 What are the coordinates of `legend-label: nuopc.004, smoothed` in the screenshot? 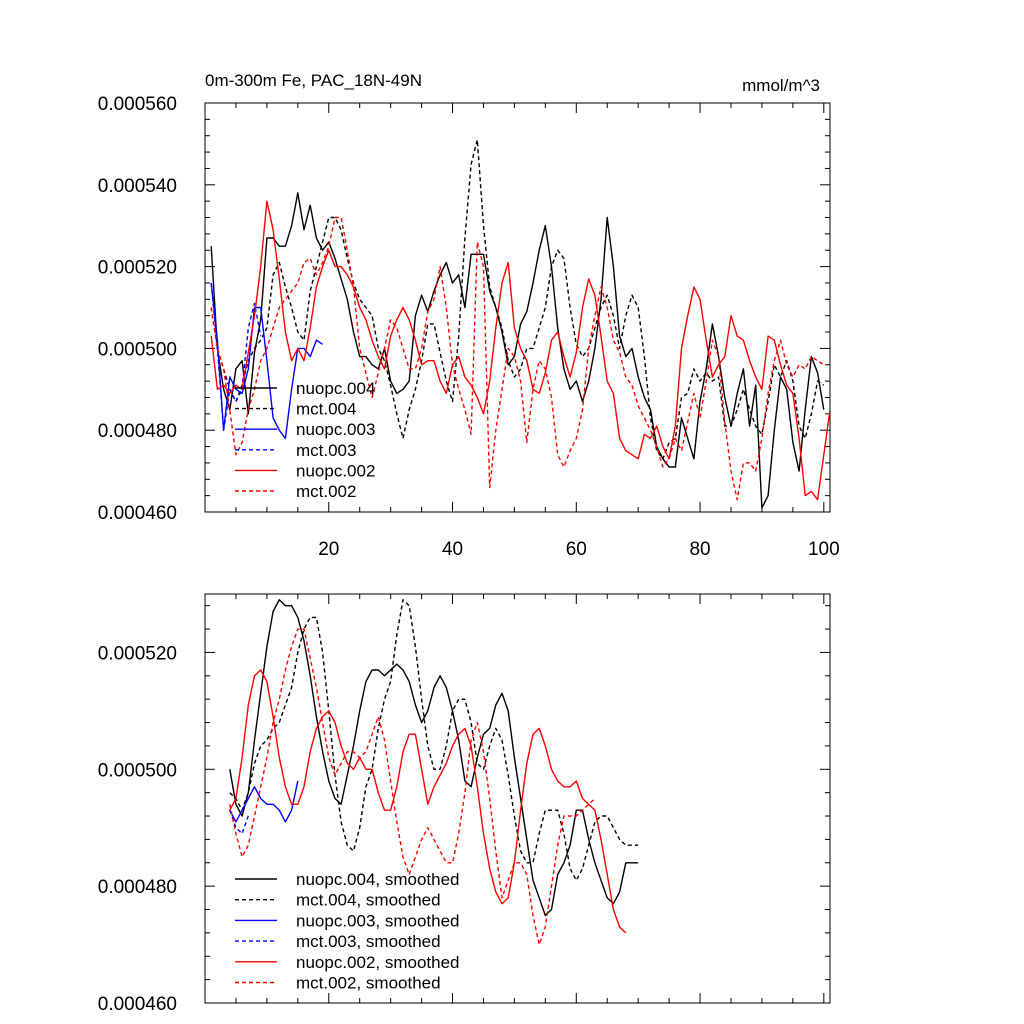 It's located at (378, 879).